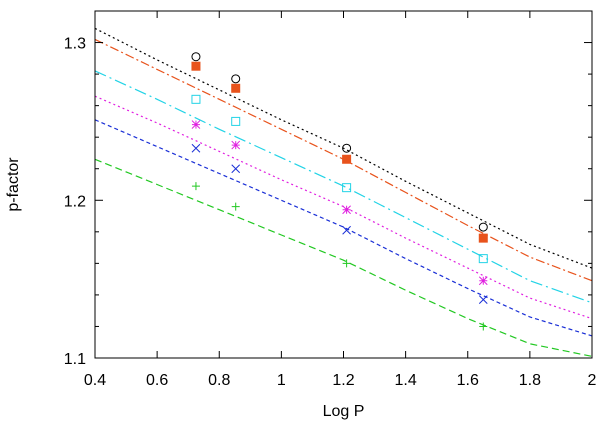 The image size is (600, 422). What do you see at coordinates (468, 380) in the screenshot?
I see `x-tick-label: 1.6` at bounding box center [468, 380].